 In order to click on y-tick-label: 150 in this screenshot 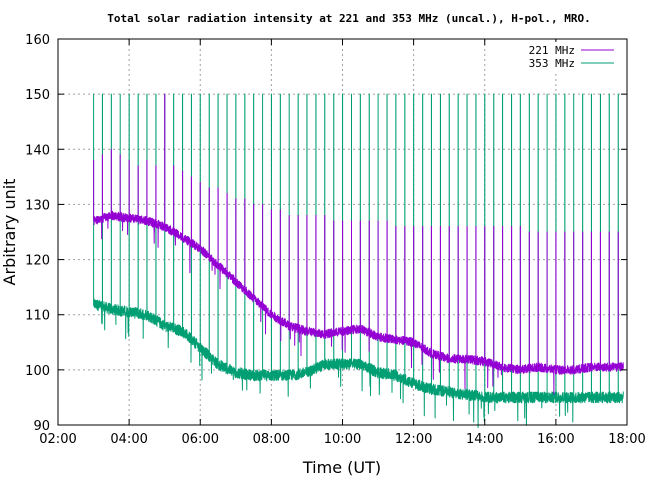, I will do `click(37, 95)`.